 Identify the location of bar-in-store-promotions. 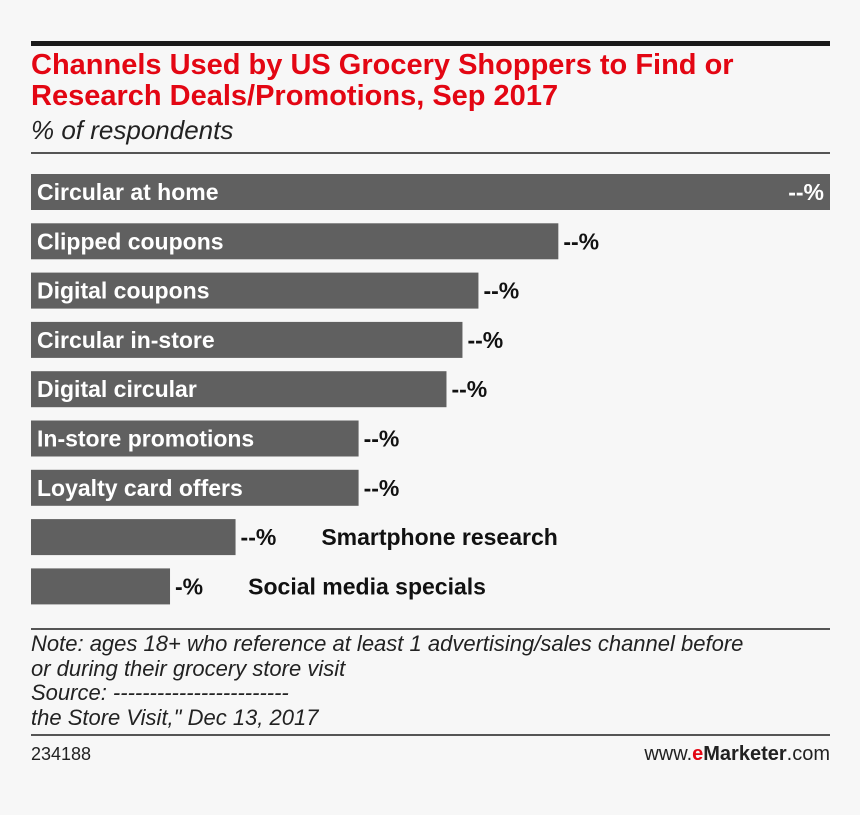
(195, 438).